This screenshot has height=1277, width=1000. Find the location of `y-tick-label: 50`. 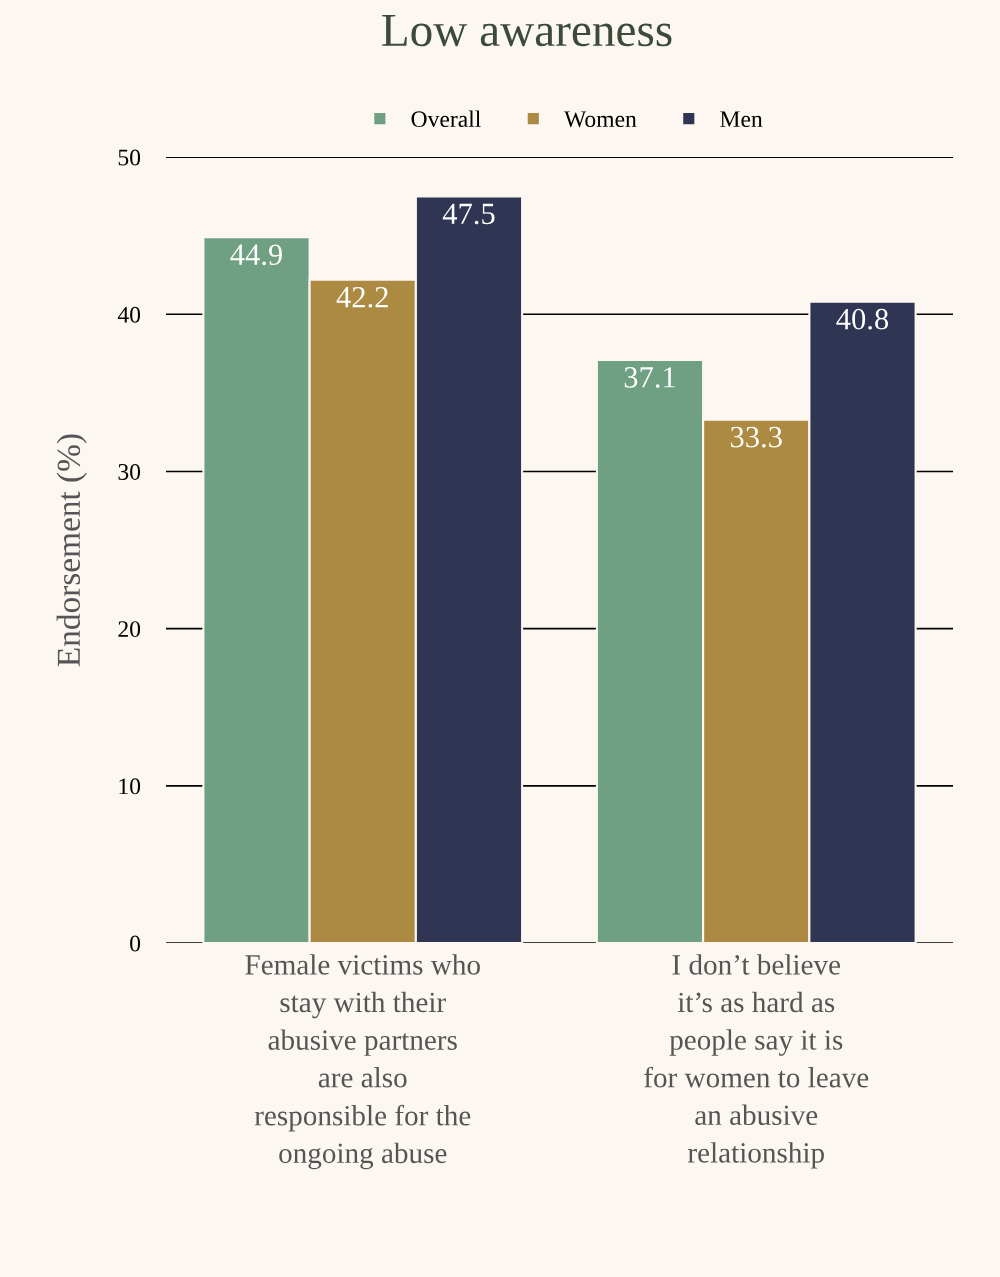

y-tick-label: 50 is located at coordinates (129, 157).